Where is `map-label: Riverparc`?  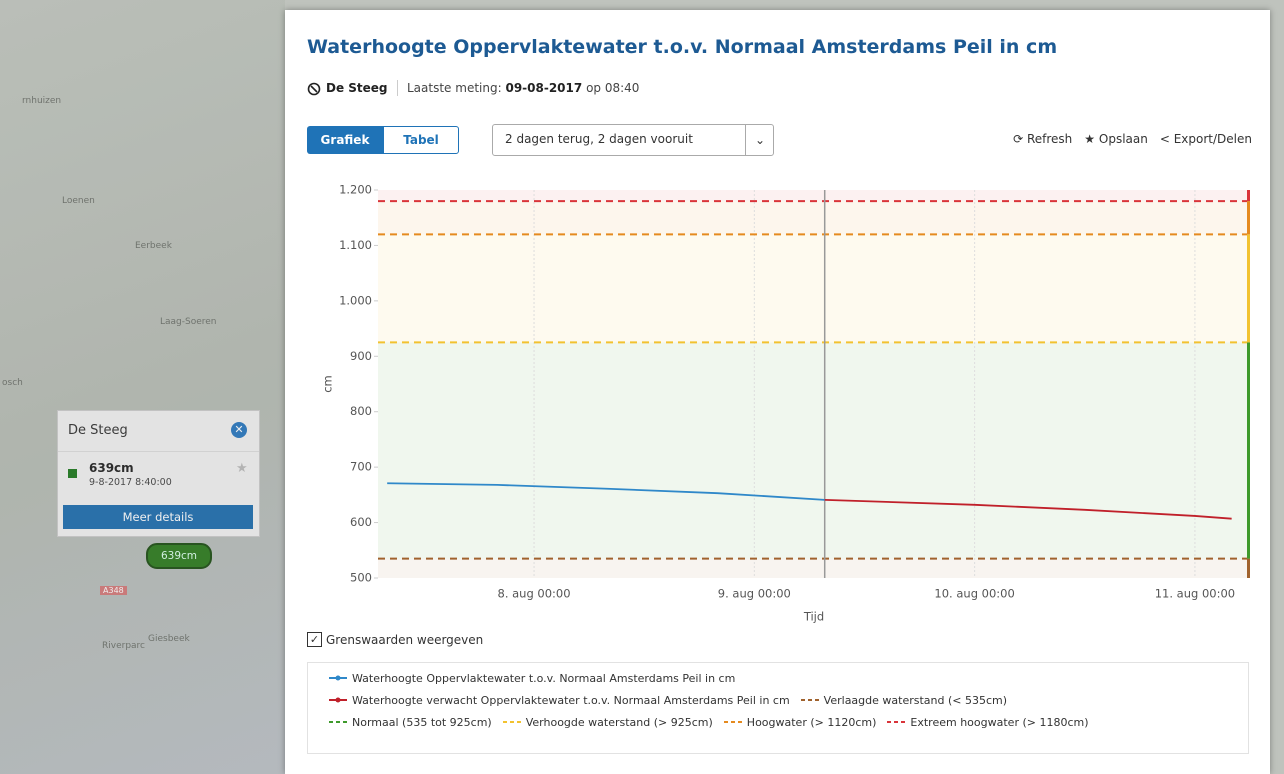
map-label: Riverparc is located at coordinates (123, 646).